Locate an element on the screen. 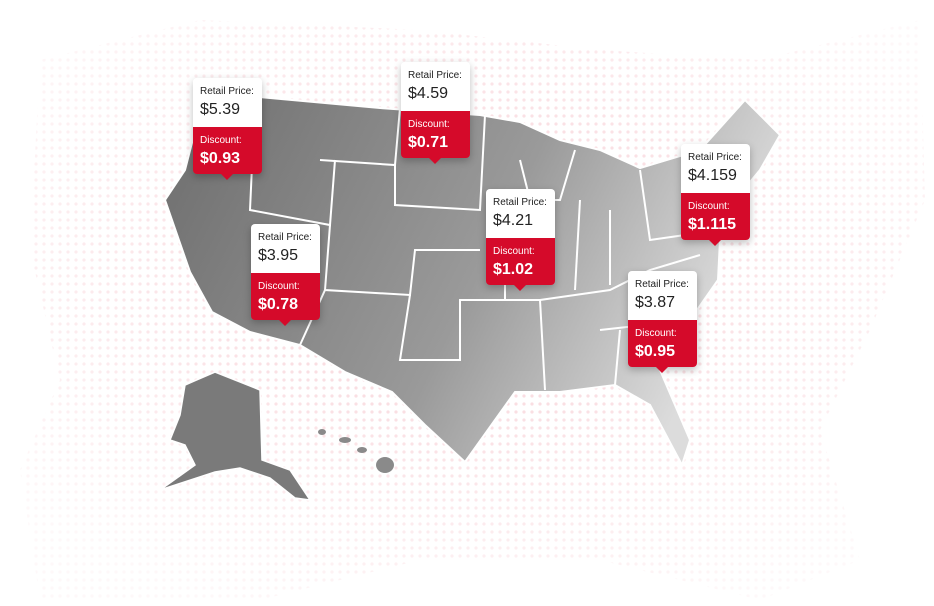 This screenshot has height=606, width=934. discount-value: $0.71 is located at coordinates (428, 142).